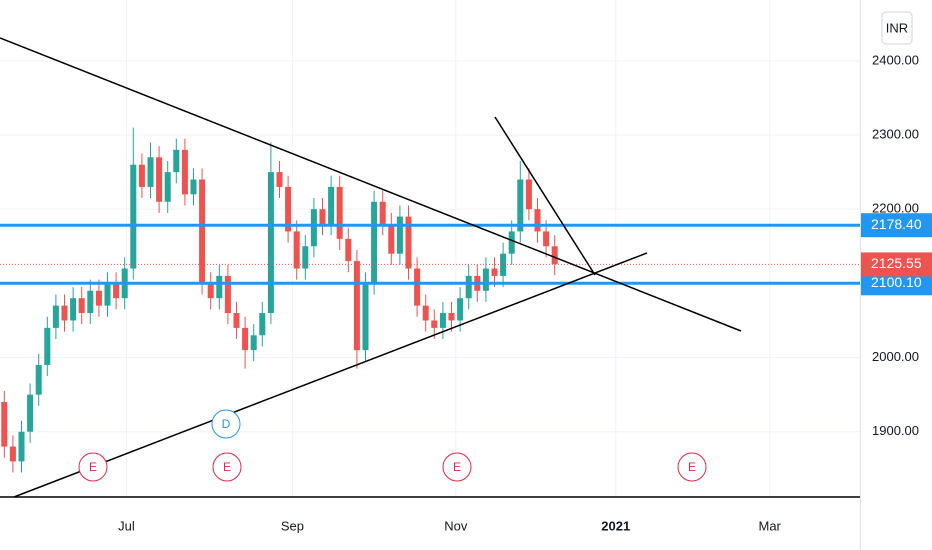 The width and height of the screenshot is (932, 550). What do you see at coordinates (545, 196) in the screenshot?
I see `trend-line` at bounding box center [545, 196].